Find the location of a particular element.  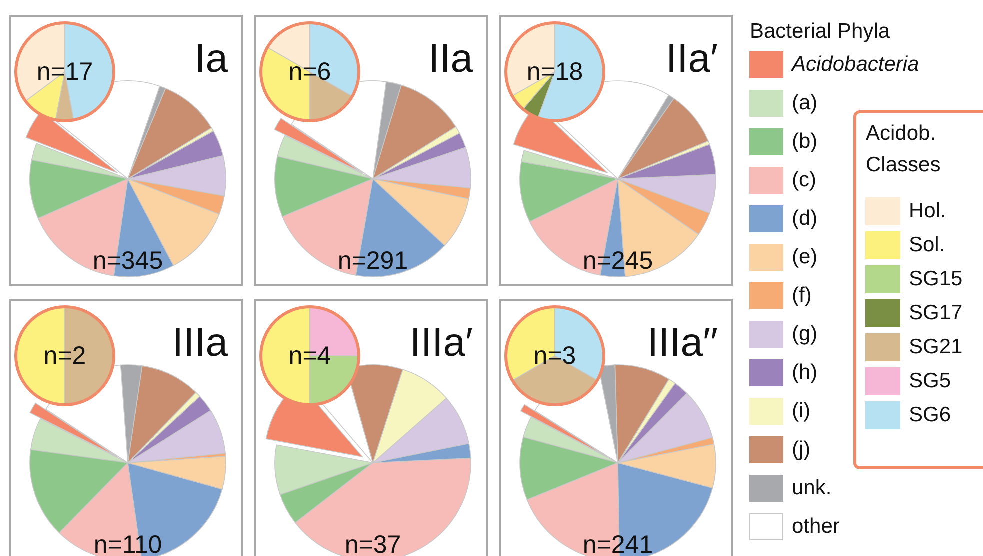

legend-label: (a) is located at coordinates (805, 103).